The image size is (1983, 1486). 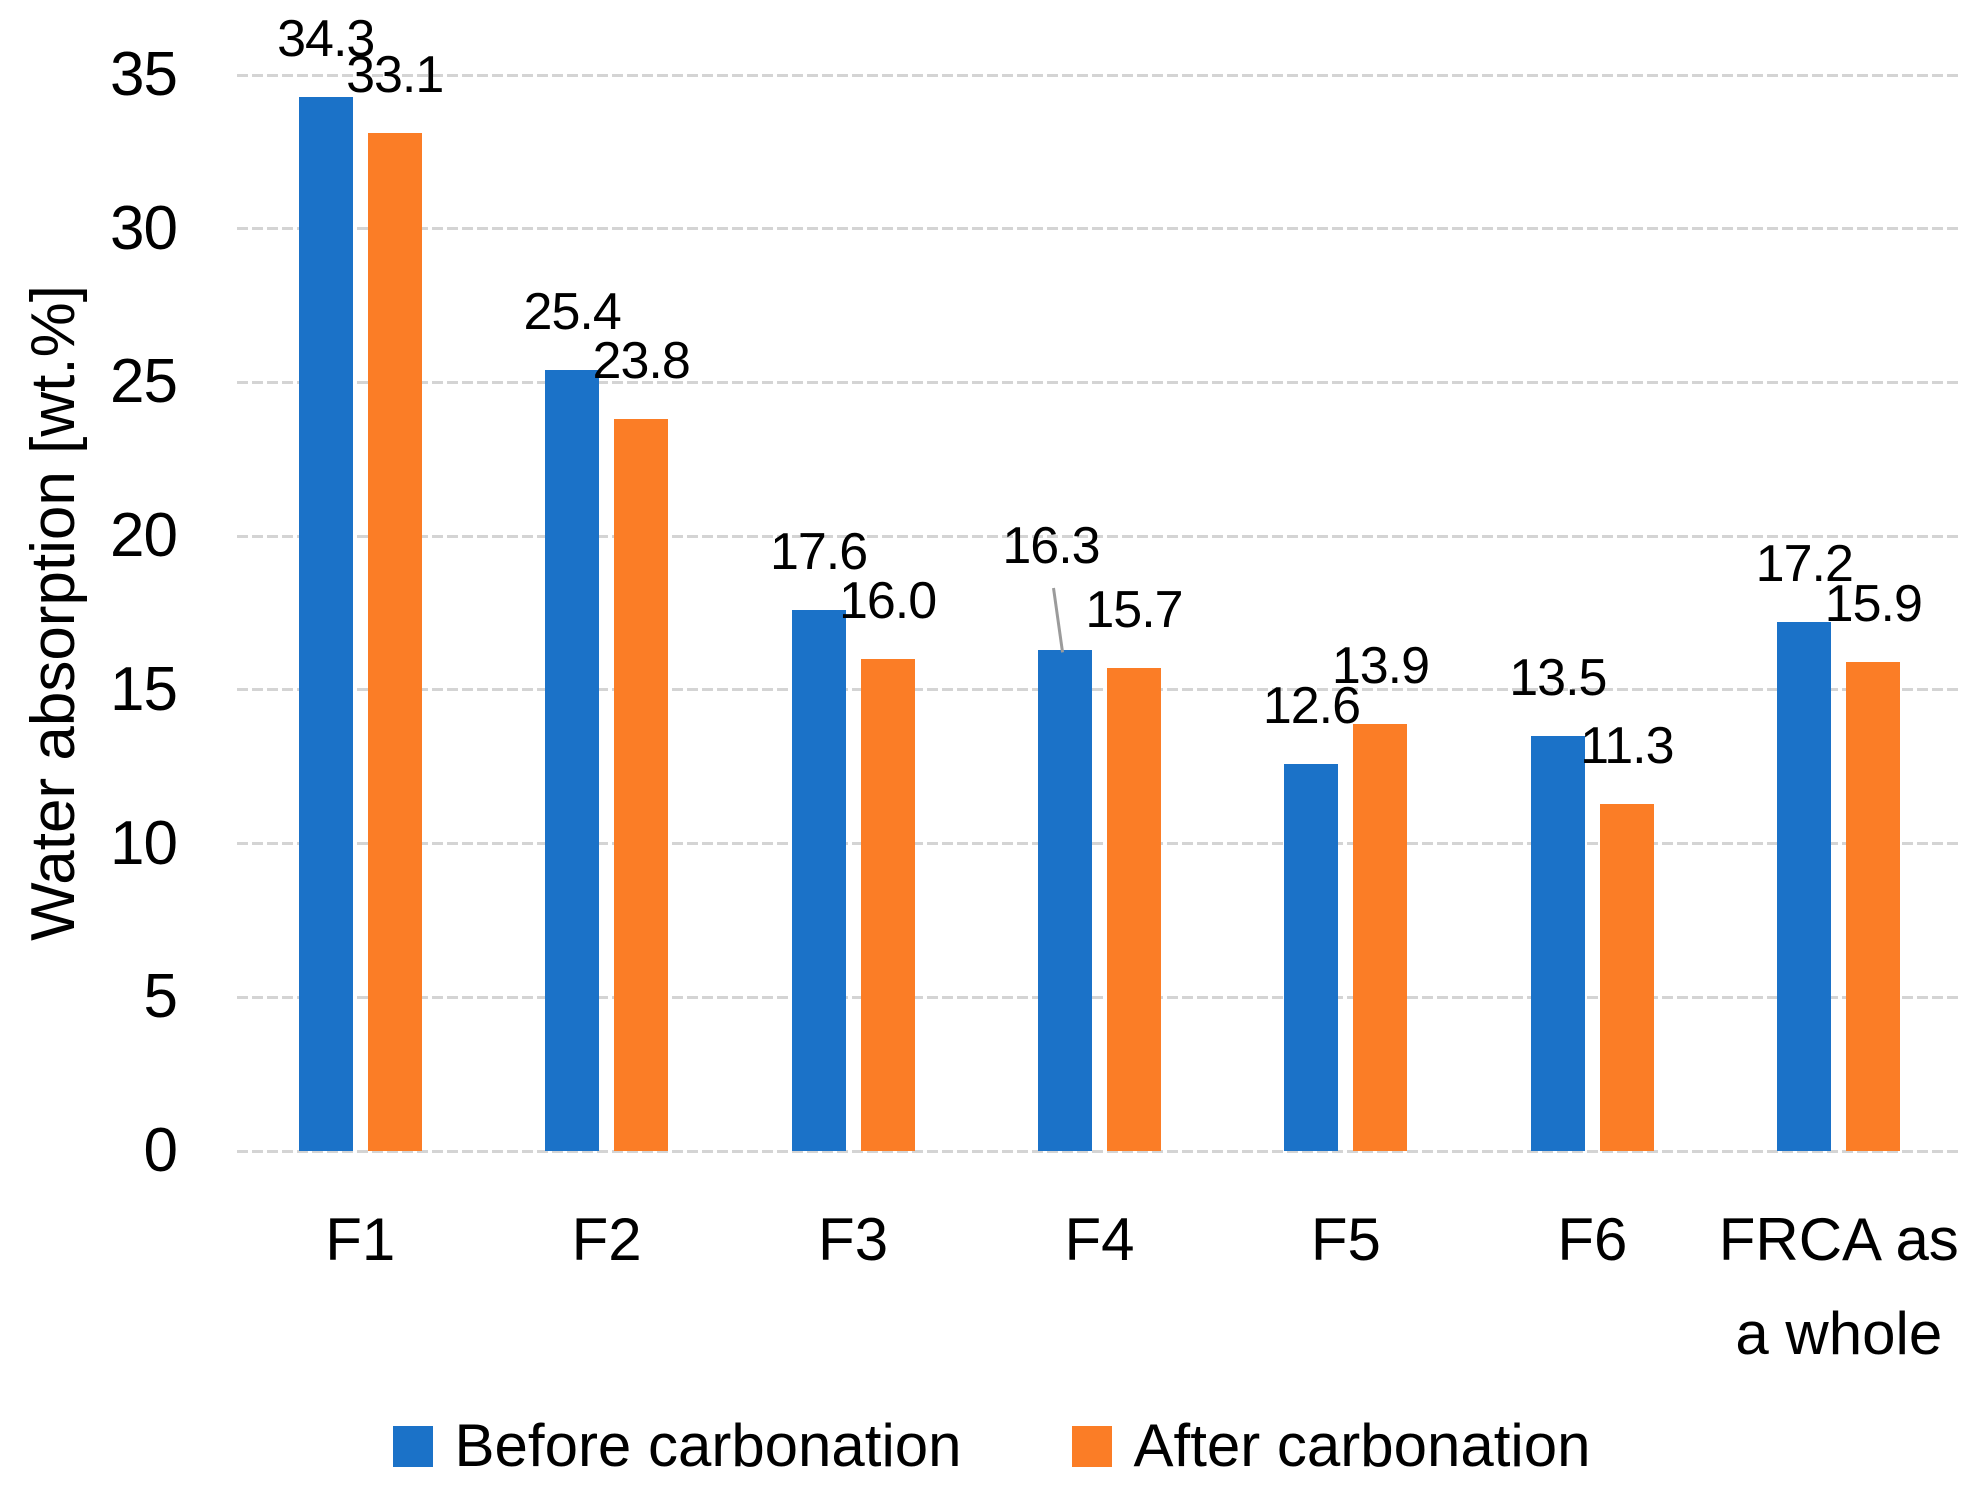 I want to click on y-tick-label-0: 0, so click(x=160, y=1150).